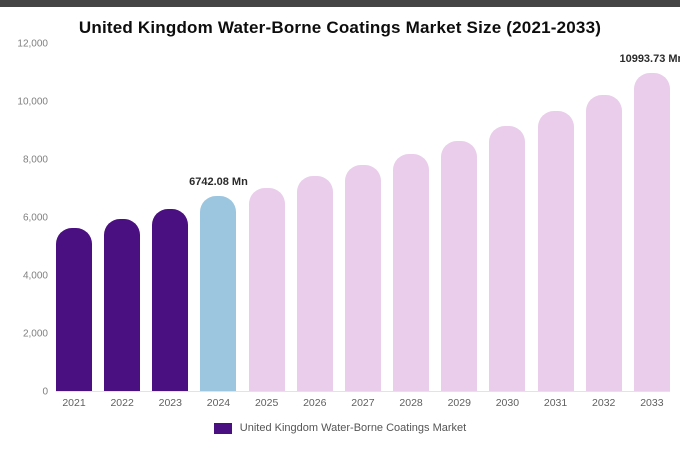  Describe the element at coordinates (170, 403) in the screenshot. I see `x-axis-label: 2023` at that location.